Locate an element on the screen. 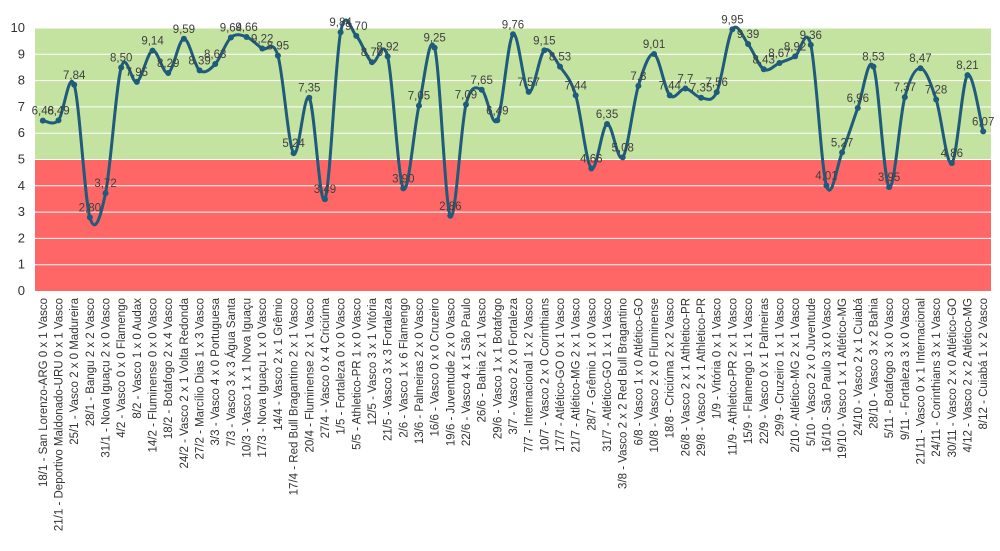 This screenshot has height=551, width=1000. x-tick-label: 14/2 - Fluminense 0 x 0 Vasco is located at coordinates (154, 375).